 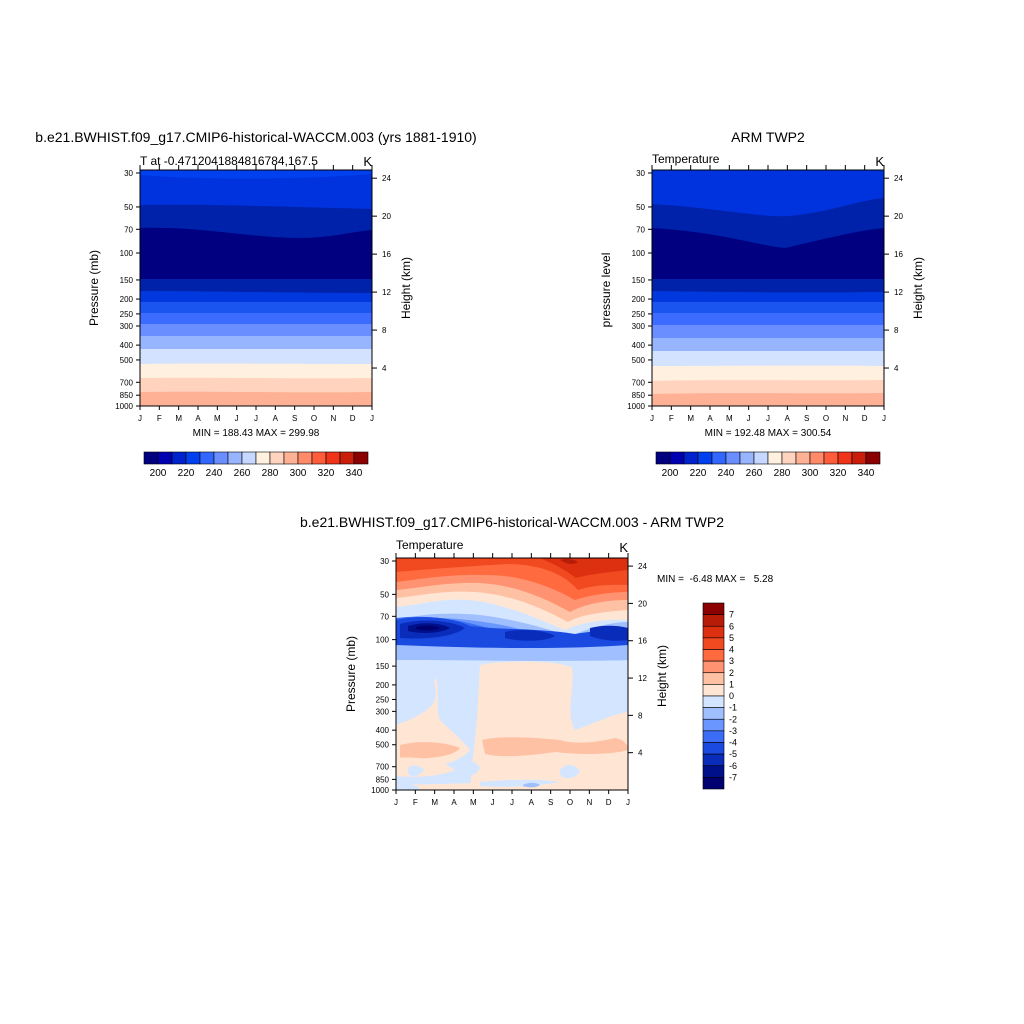 I want to click on panel-obs-pressure-tick-label: 250, so click(x=639, y=314).